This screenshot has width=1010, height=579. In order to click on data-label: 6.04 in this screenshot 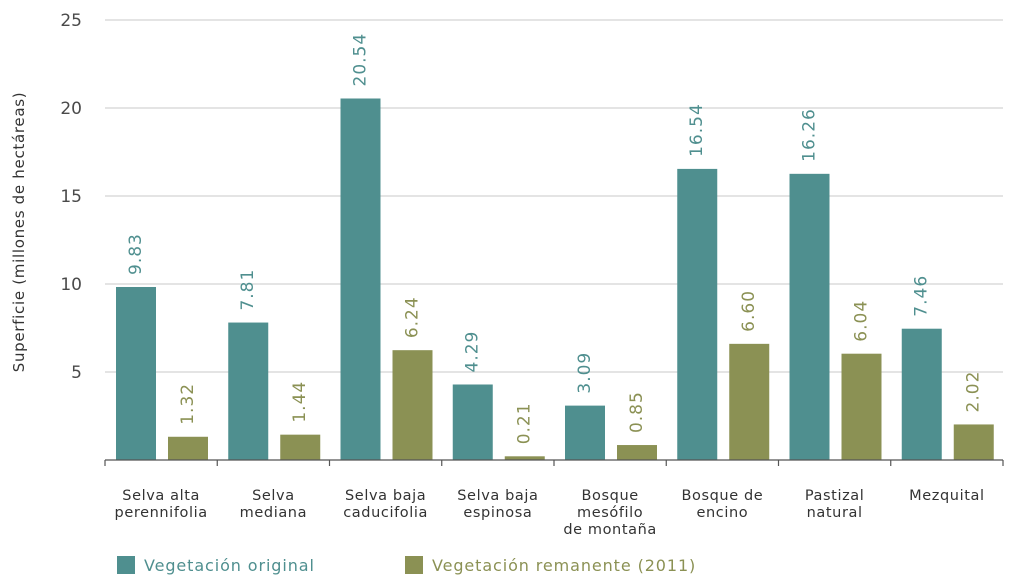, I will do `click(862, 321)`.